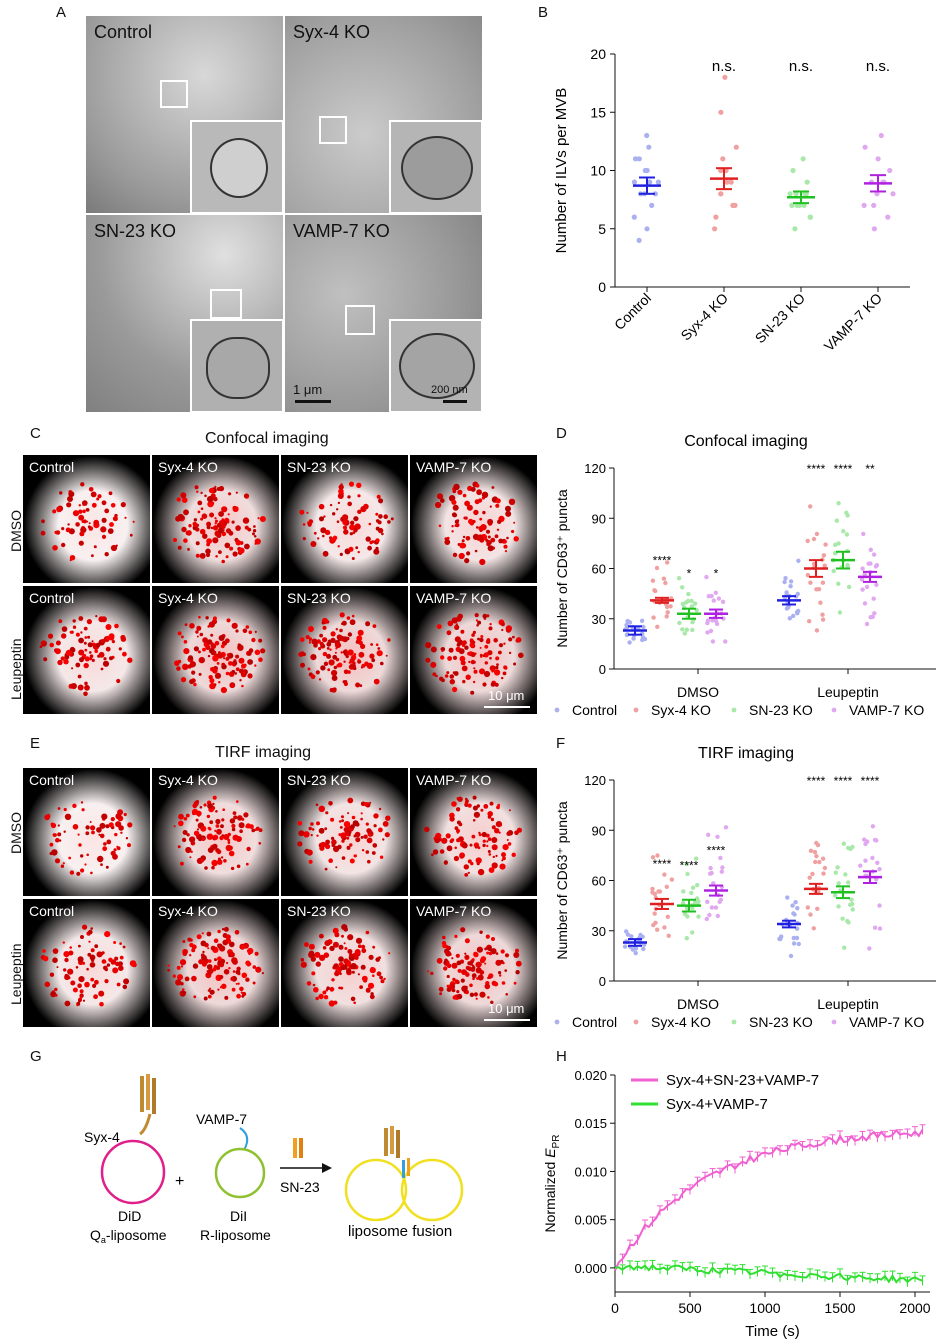 The height and width of the screenshot is (1340, 938). I want to click on x-axis-label: Time (s), so click(772, 1331).